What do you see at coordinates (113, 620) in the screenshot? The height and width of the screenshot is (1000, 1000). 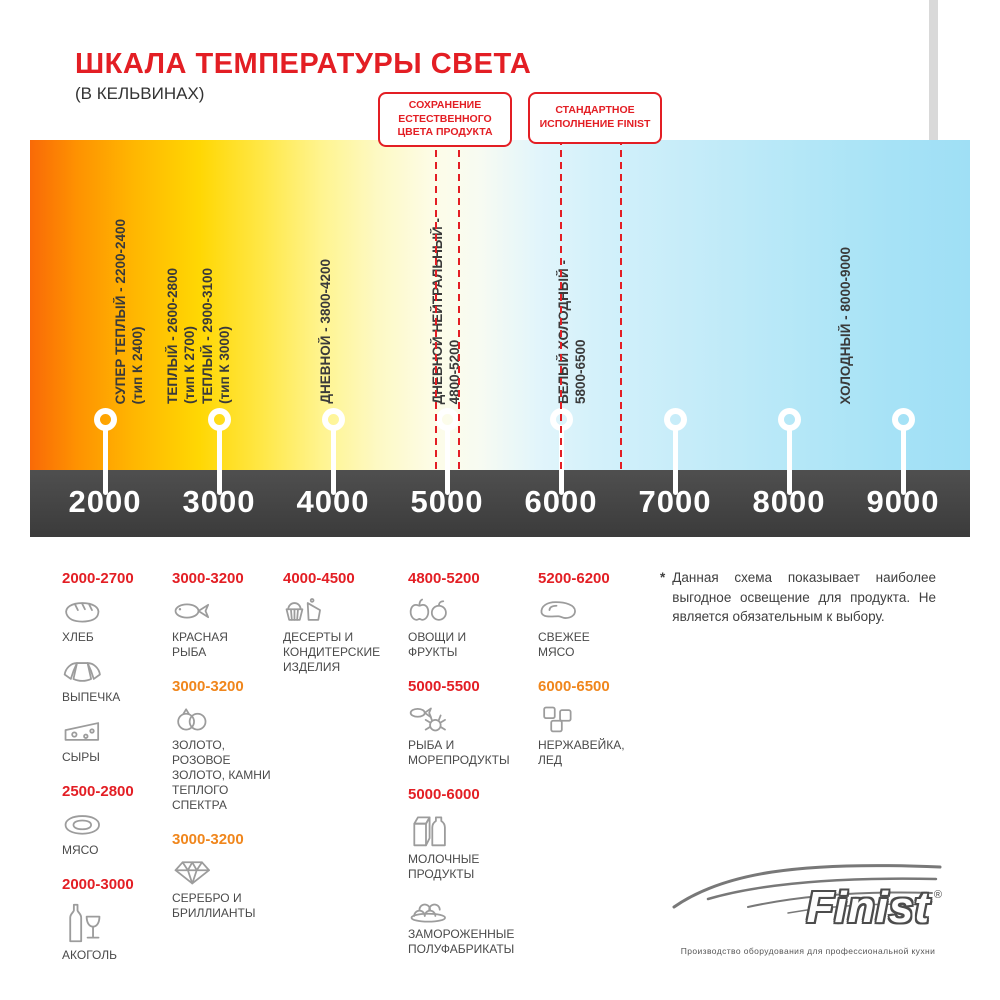 I see `legend-item-bread: ХЛЕБ` at bounding box center [113, 620].